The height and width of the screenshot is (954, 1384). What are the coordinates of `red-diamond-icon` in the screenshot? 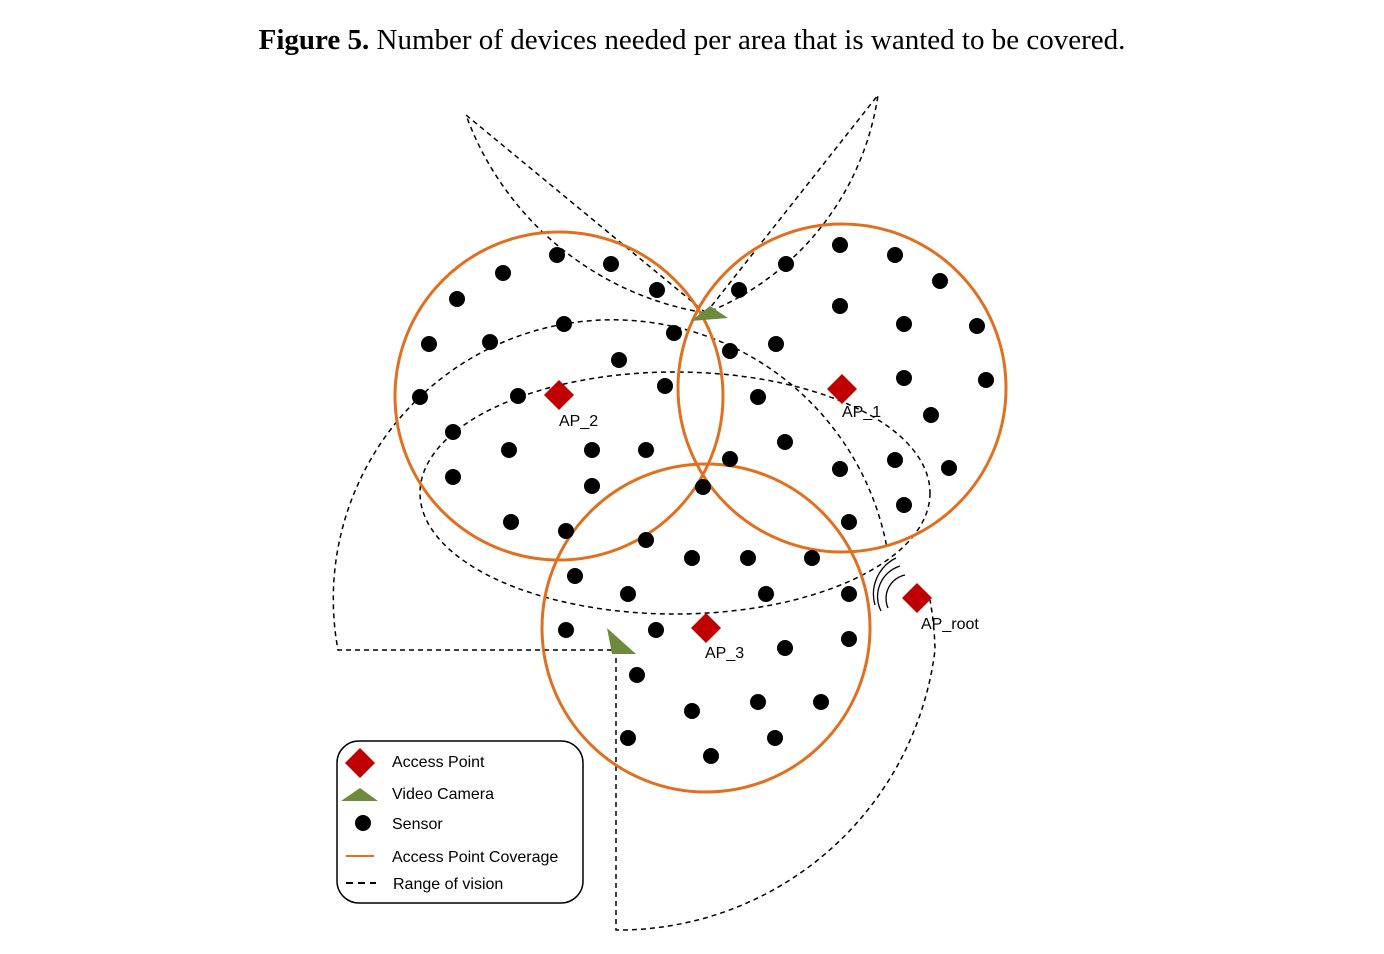 It's located at (360, 763).